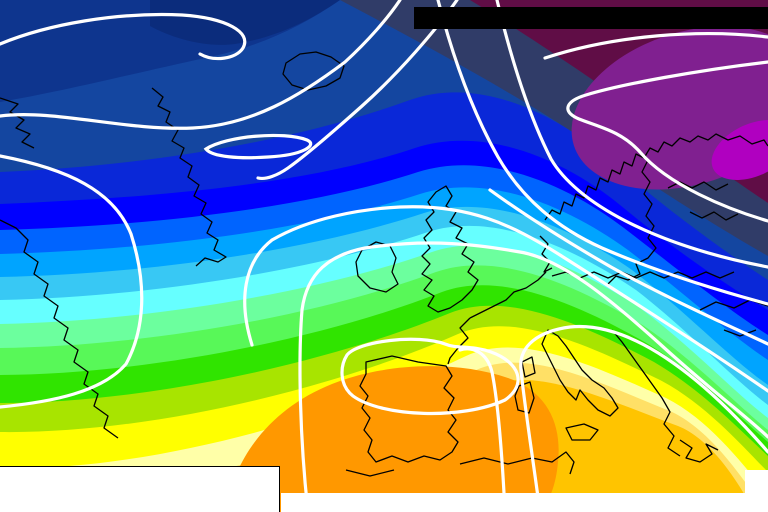 Image resolution: width=768 pixels, height=512 pixels. I want to click on isobar-1020-north, so click(123, 36).